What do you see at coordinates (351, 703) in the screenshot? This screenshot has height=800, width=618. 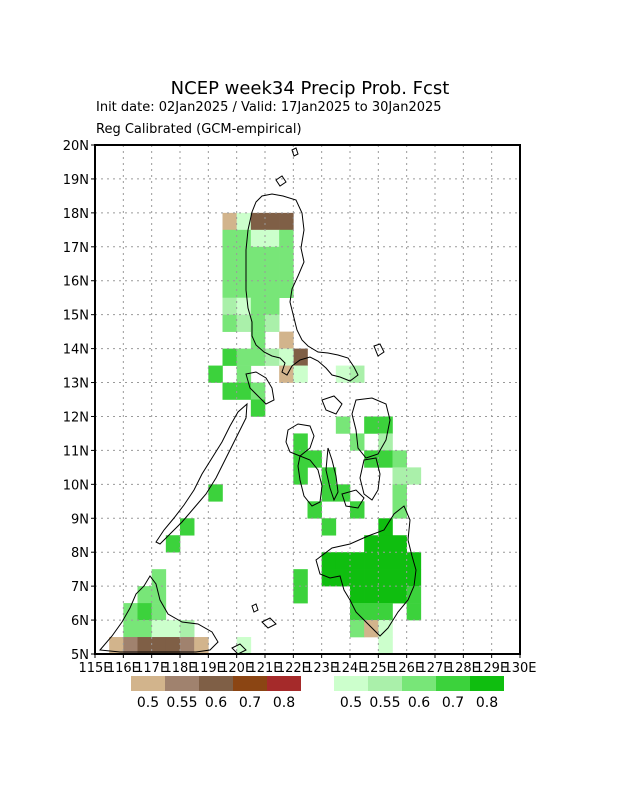 I see `wet-legend-label: 0.5` at bounding box center [351, 703].